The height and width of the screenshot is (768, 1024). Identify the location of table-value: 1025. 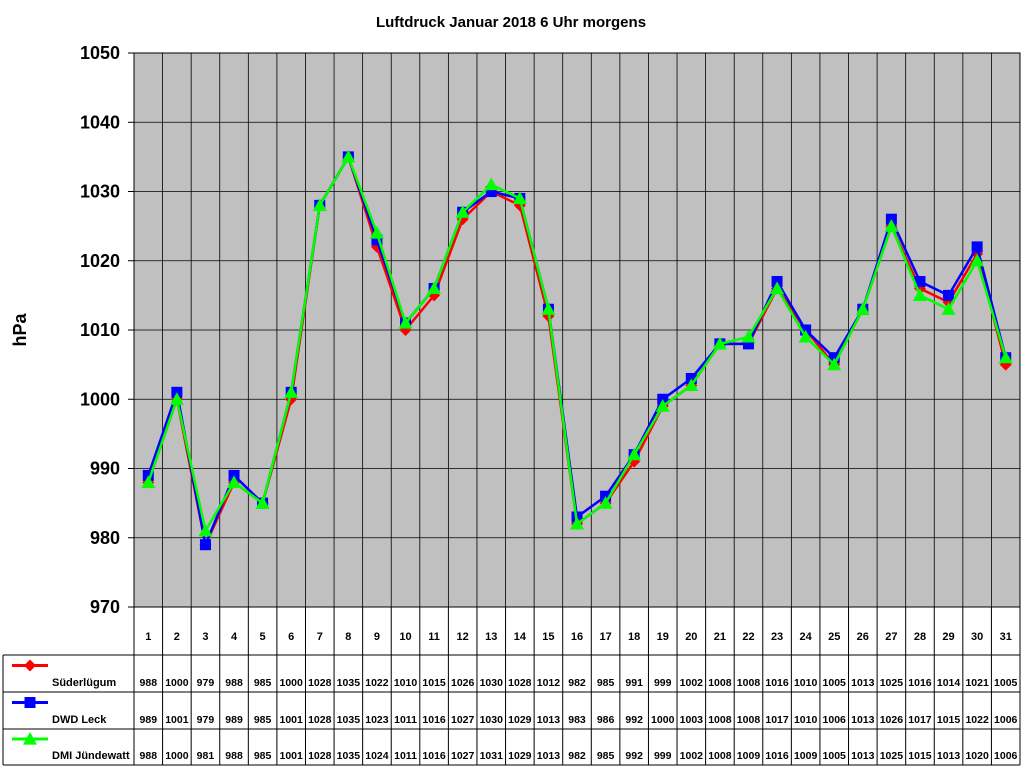
(892, 756).